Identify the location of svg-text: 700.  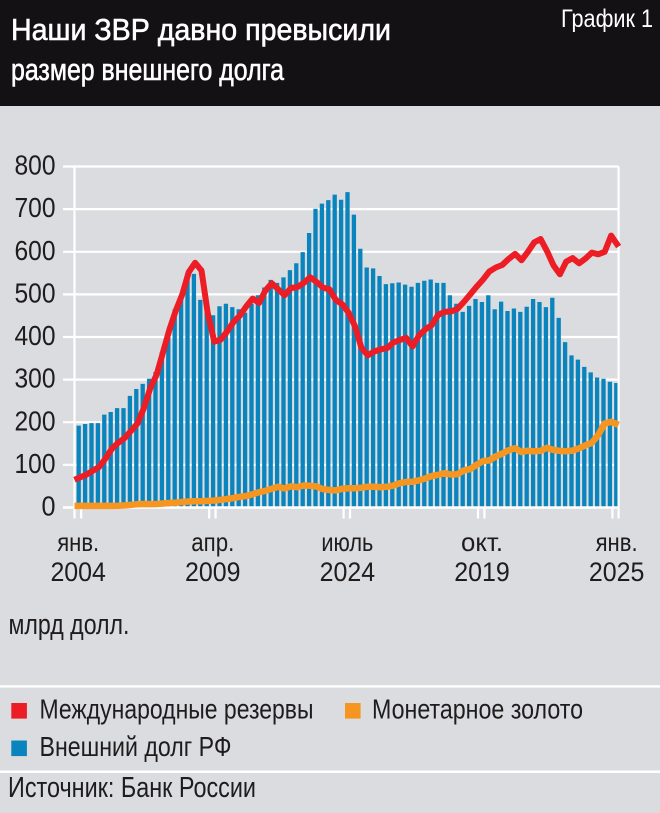
(35, 207).